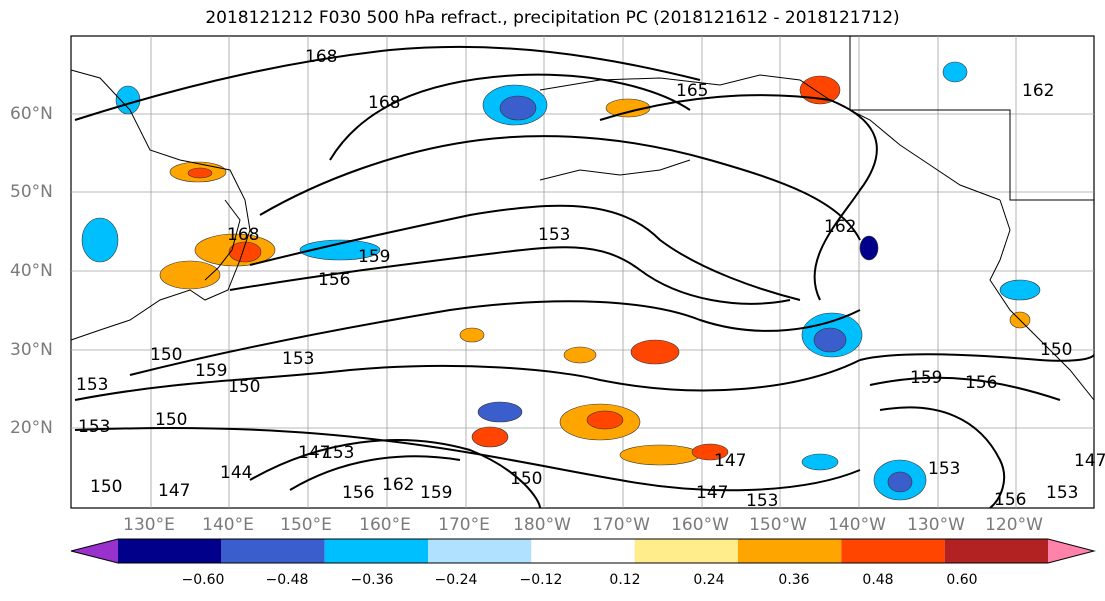 The height and width of the screenshot is (601, 1105). I want to click on lon-label: 150°W, so click(778, 525).